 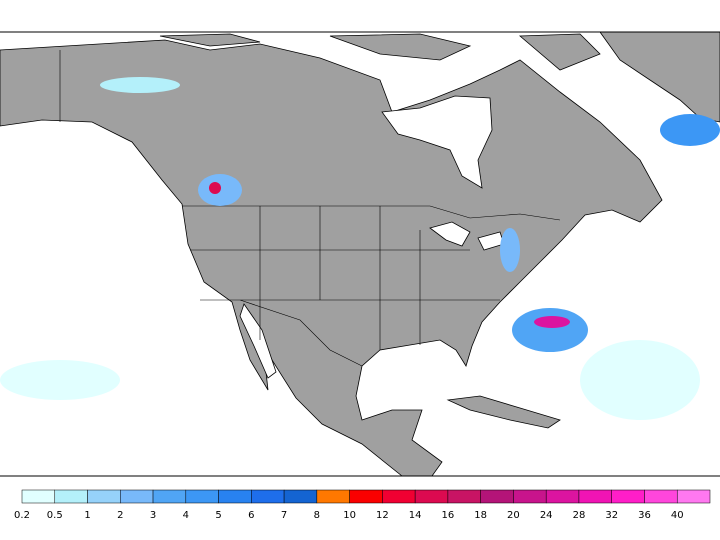 What do you see at coordinates (55, 515) in the screenshot?
I see `colorbar-label: 0.5` at bounding box center [55, 515].